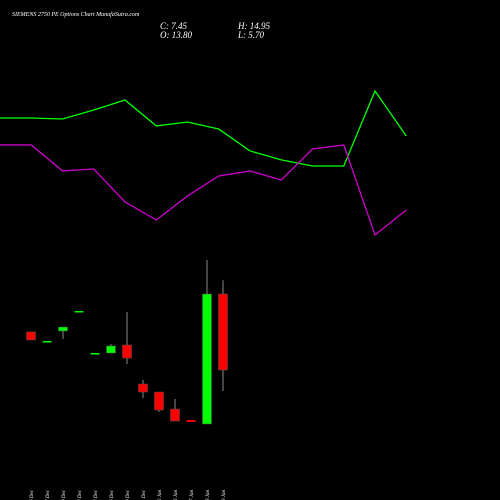  What do you see at coordinates (203, 128) in the screenshot?
I see `indicator-line` at bounding box center [203, 128].